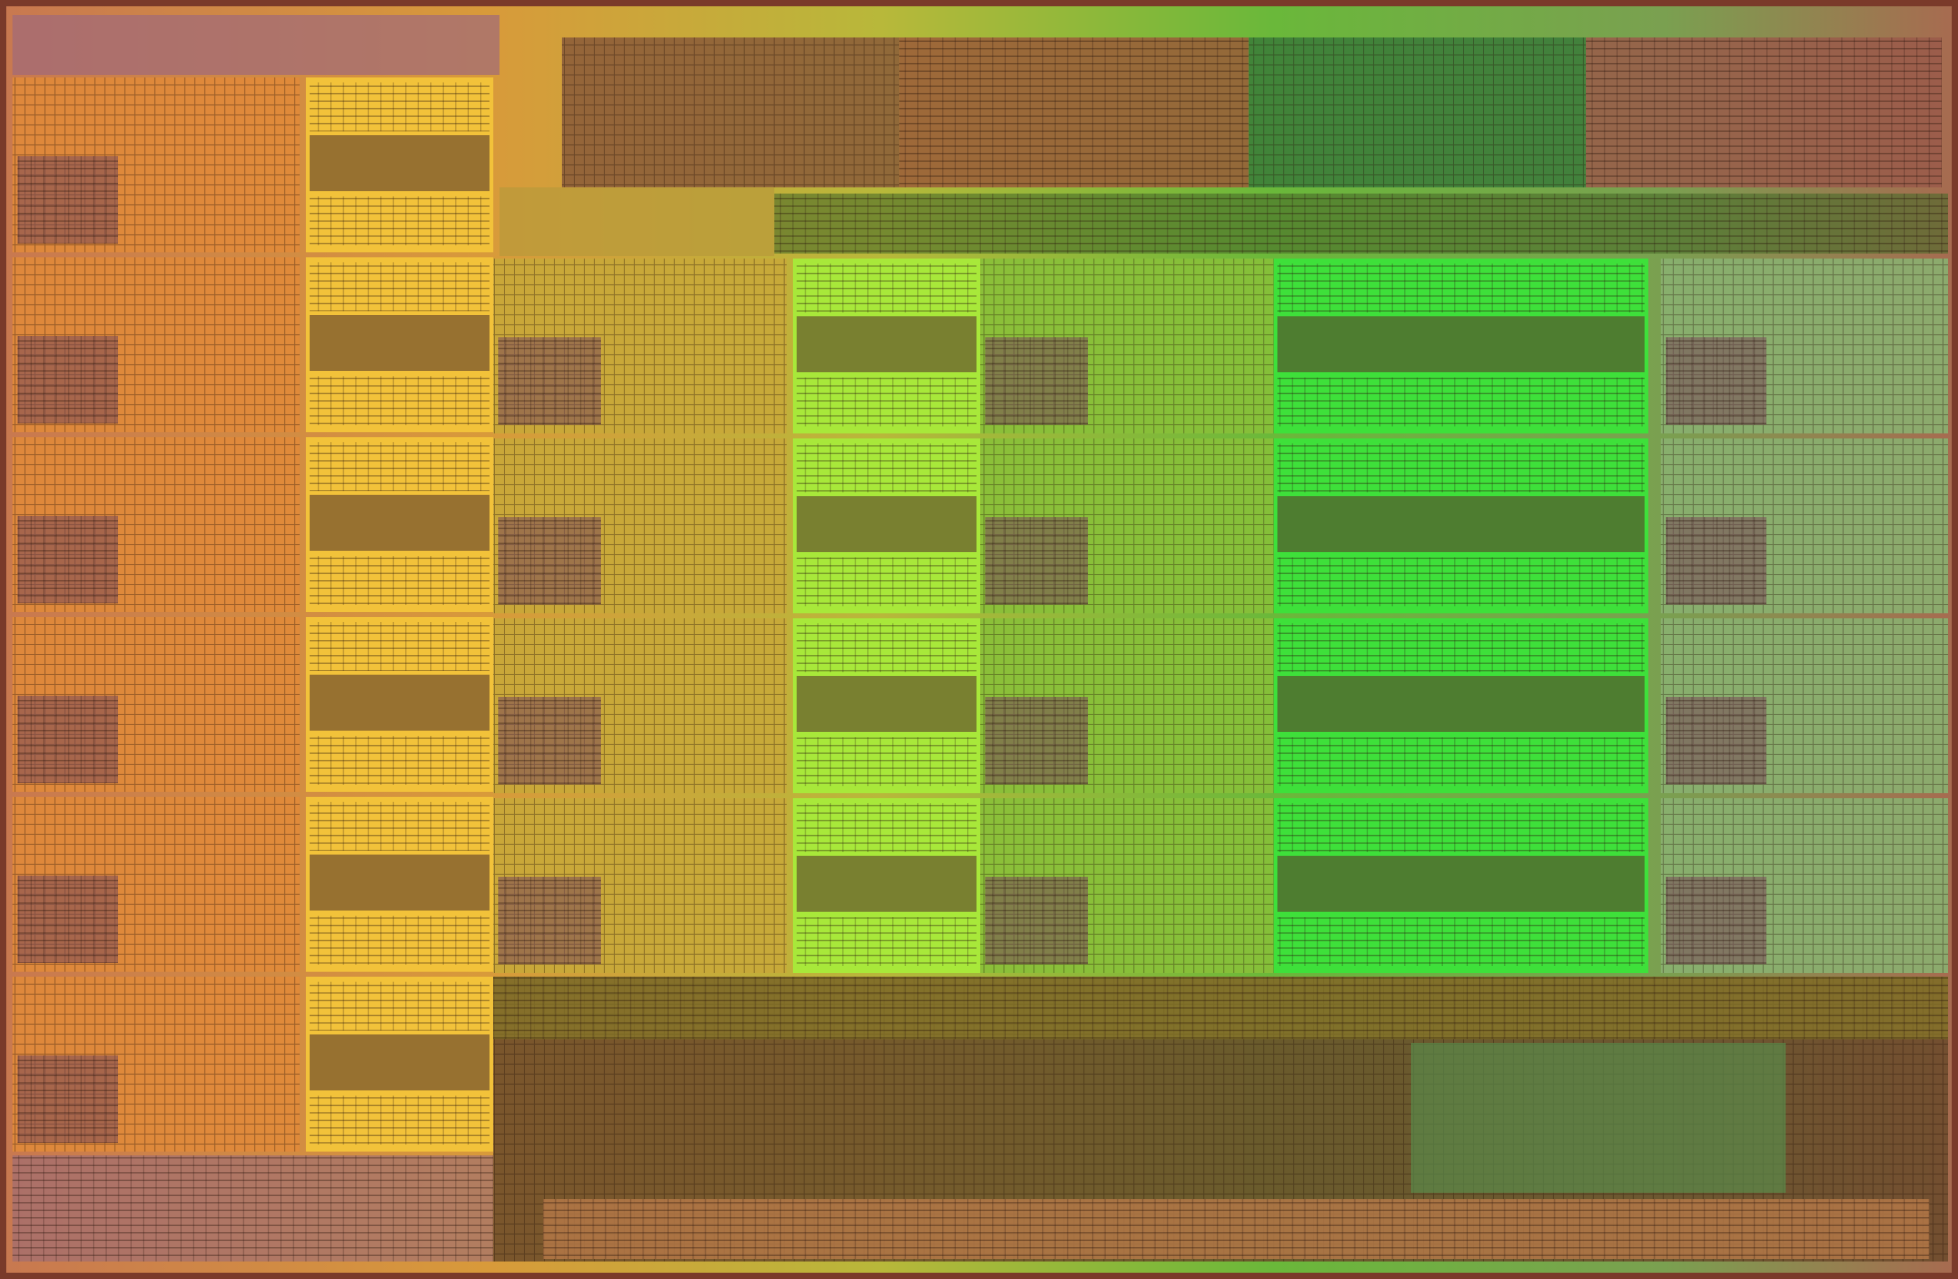 The image size is (1958, 1279). Describe the element at coordinates (1236, 1229) in the screenshot. I see `pcie-phy-texture` at that location.